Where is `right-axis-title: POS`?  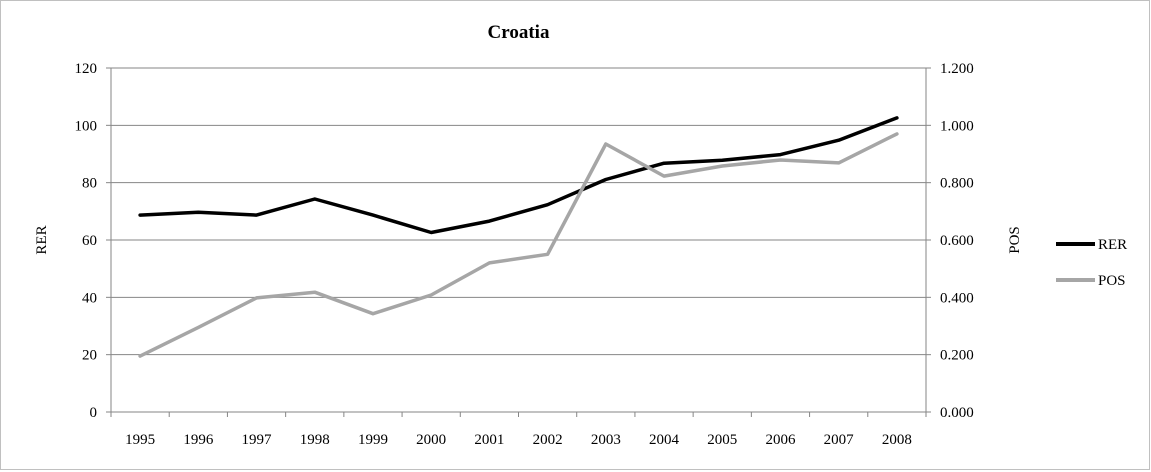 right-axis-title: POS is located at coordinates (1015, 240).